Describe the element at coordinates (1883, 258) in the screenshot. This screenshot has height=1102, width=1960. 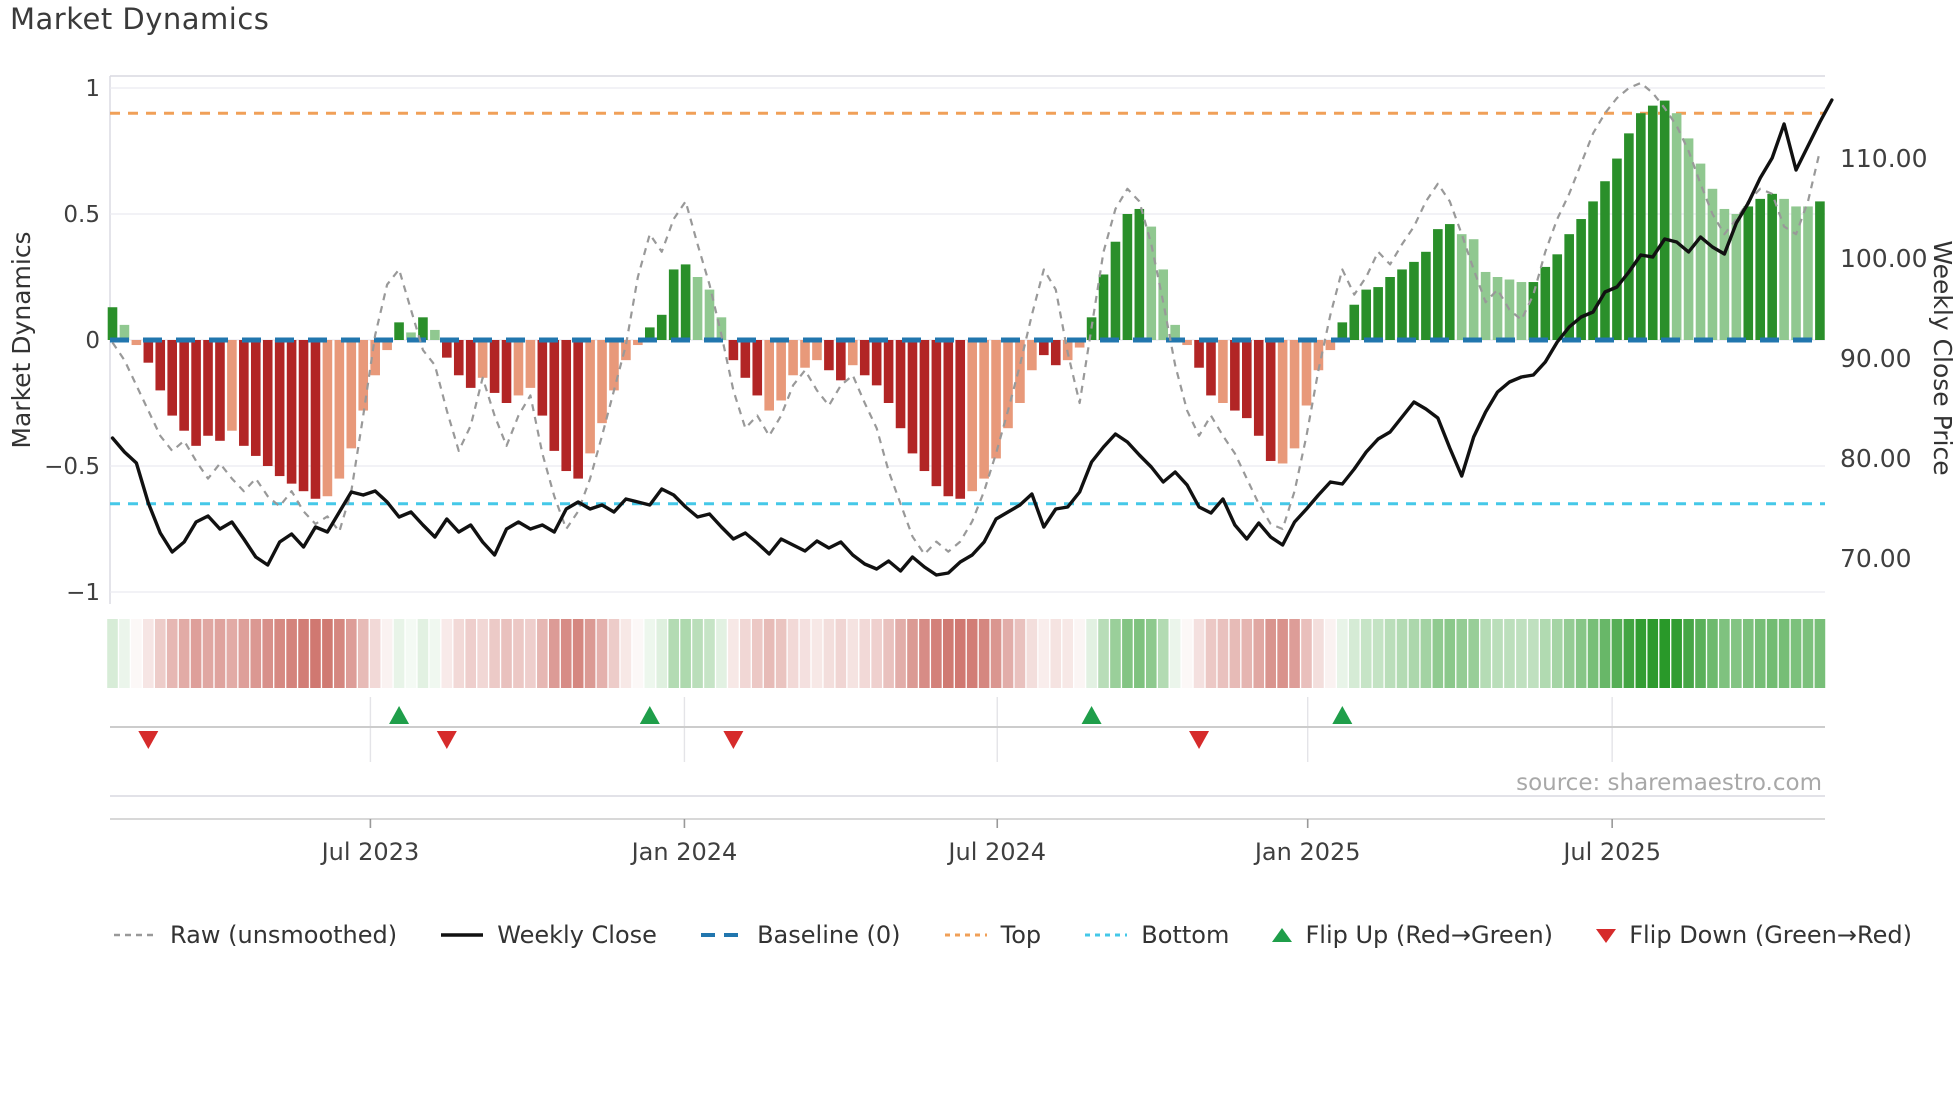
I see `right-y-tick-label: 100.00` at that location.